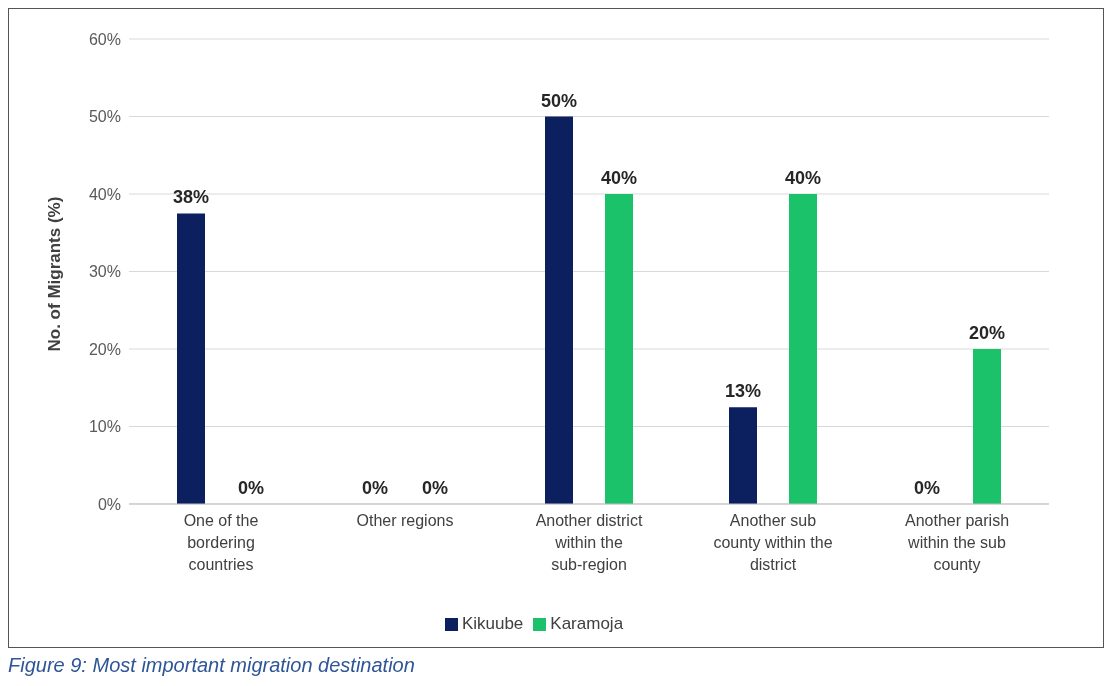 The image size is (1114, 686). Describe the element at coordinates (104, 427) in the screenshot. I see `y-tick-label: 10%` at that location.